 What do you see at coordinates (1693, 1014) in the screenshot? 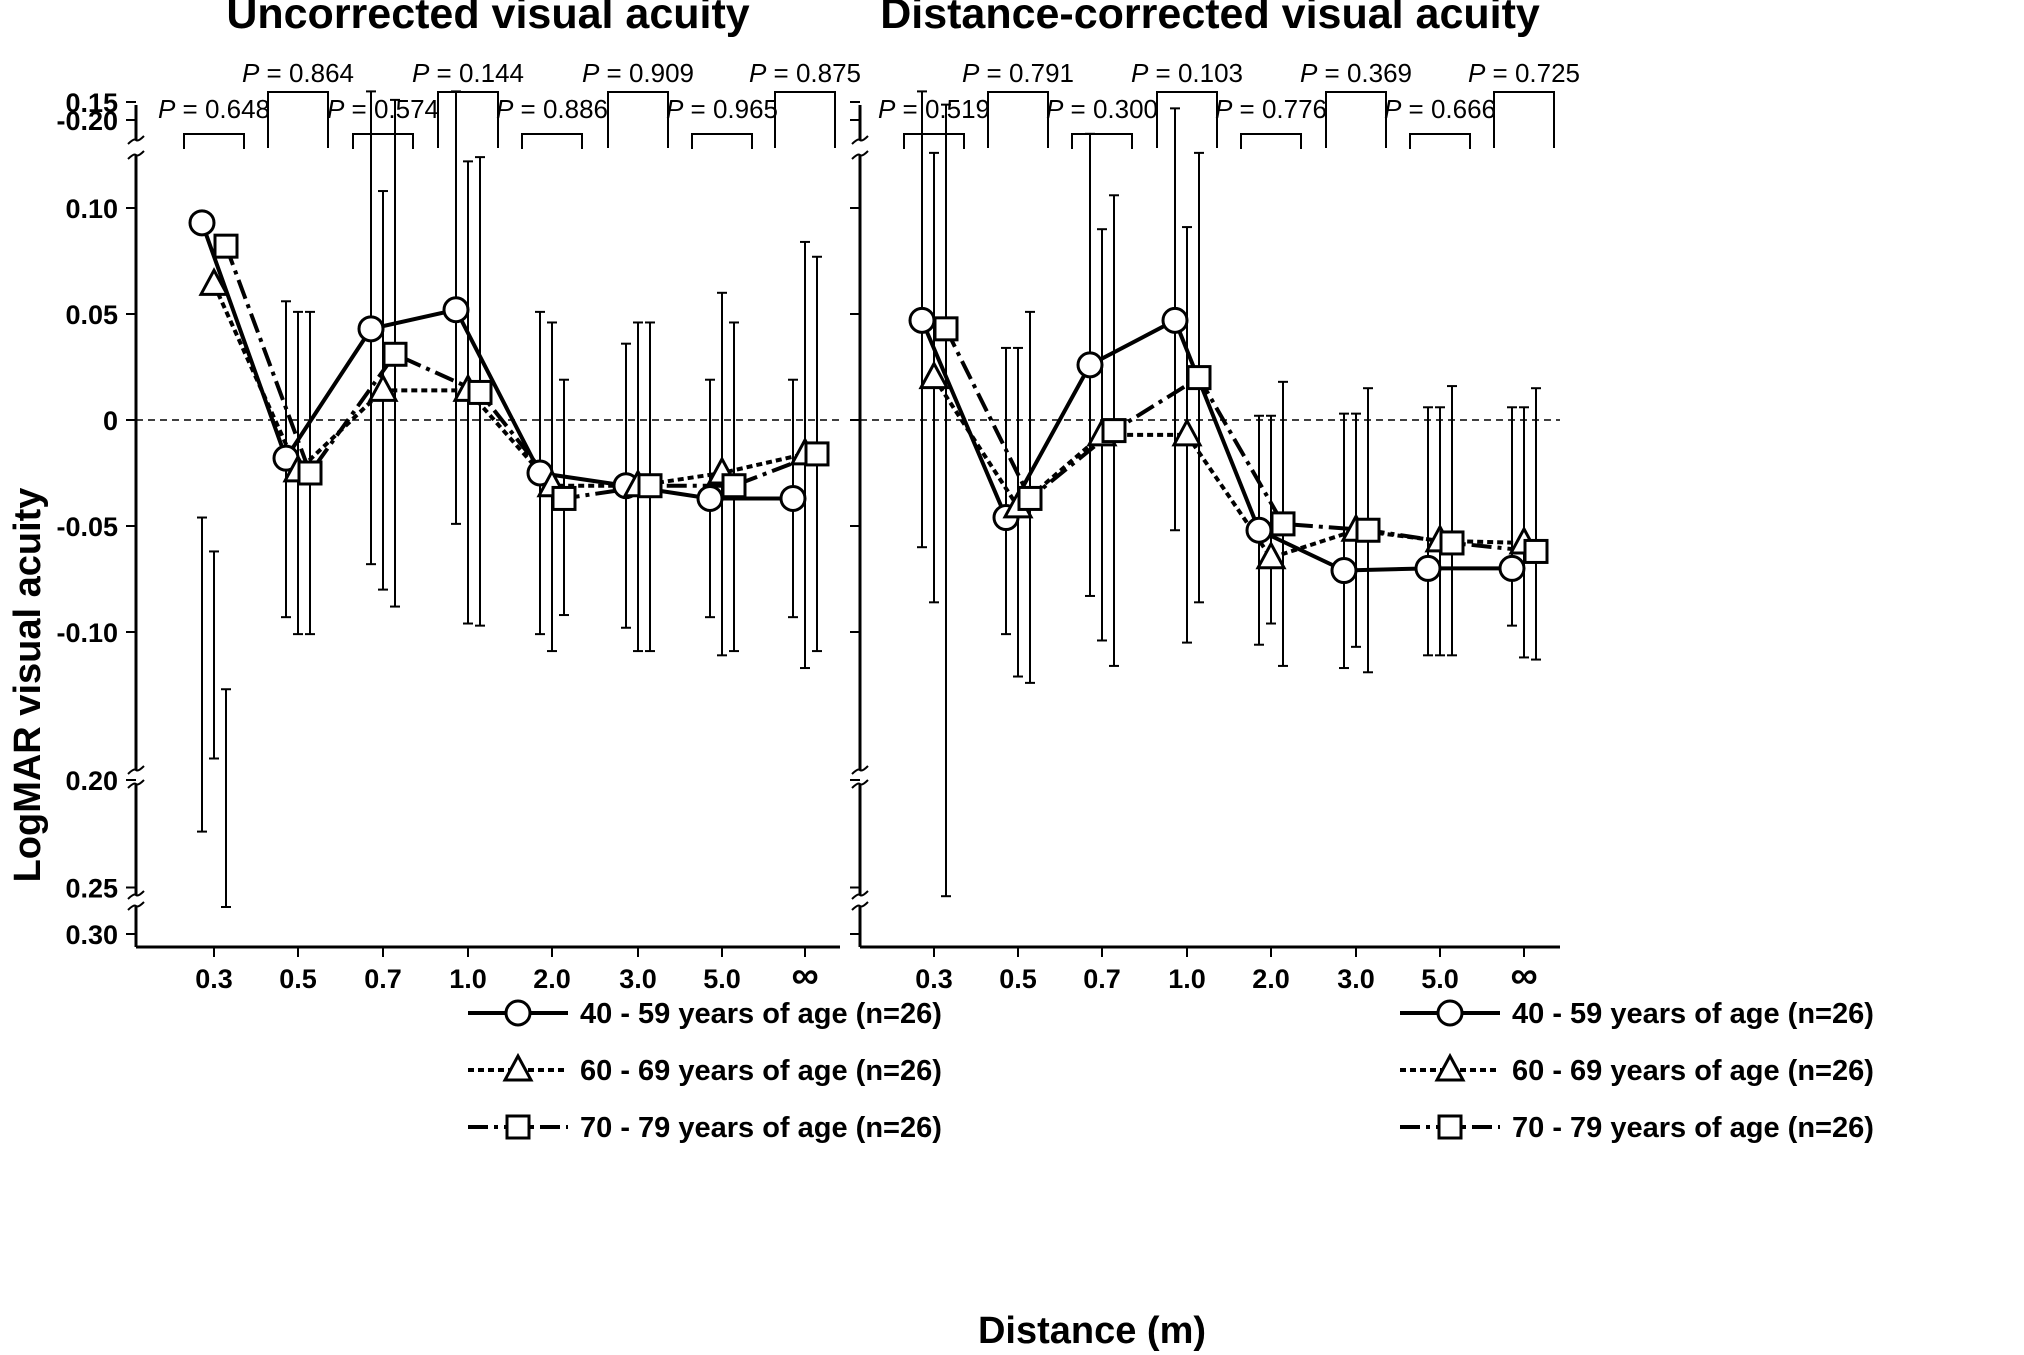
I see `legend-label: 40 - 59 years of age (n=26)` at bounding box center [1693, 1014].